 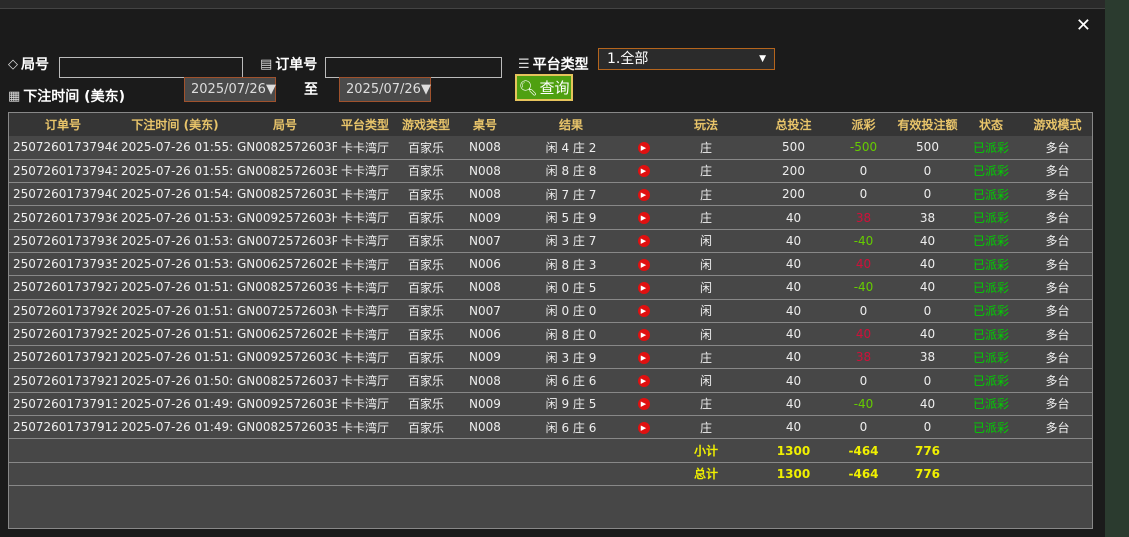 What do you see at coordinates (793, 171) in the screenshot?
I see `total-bet-cell: 200` at bounding box center [793, 171].